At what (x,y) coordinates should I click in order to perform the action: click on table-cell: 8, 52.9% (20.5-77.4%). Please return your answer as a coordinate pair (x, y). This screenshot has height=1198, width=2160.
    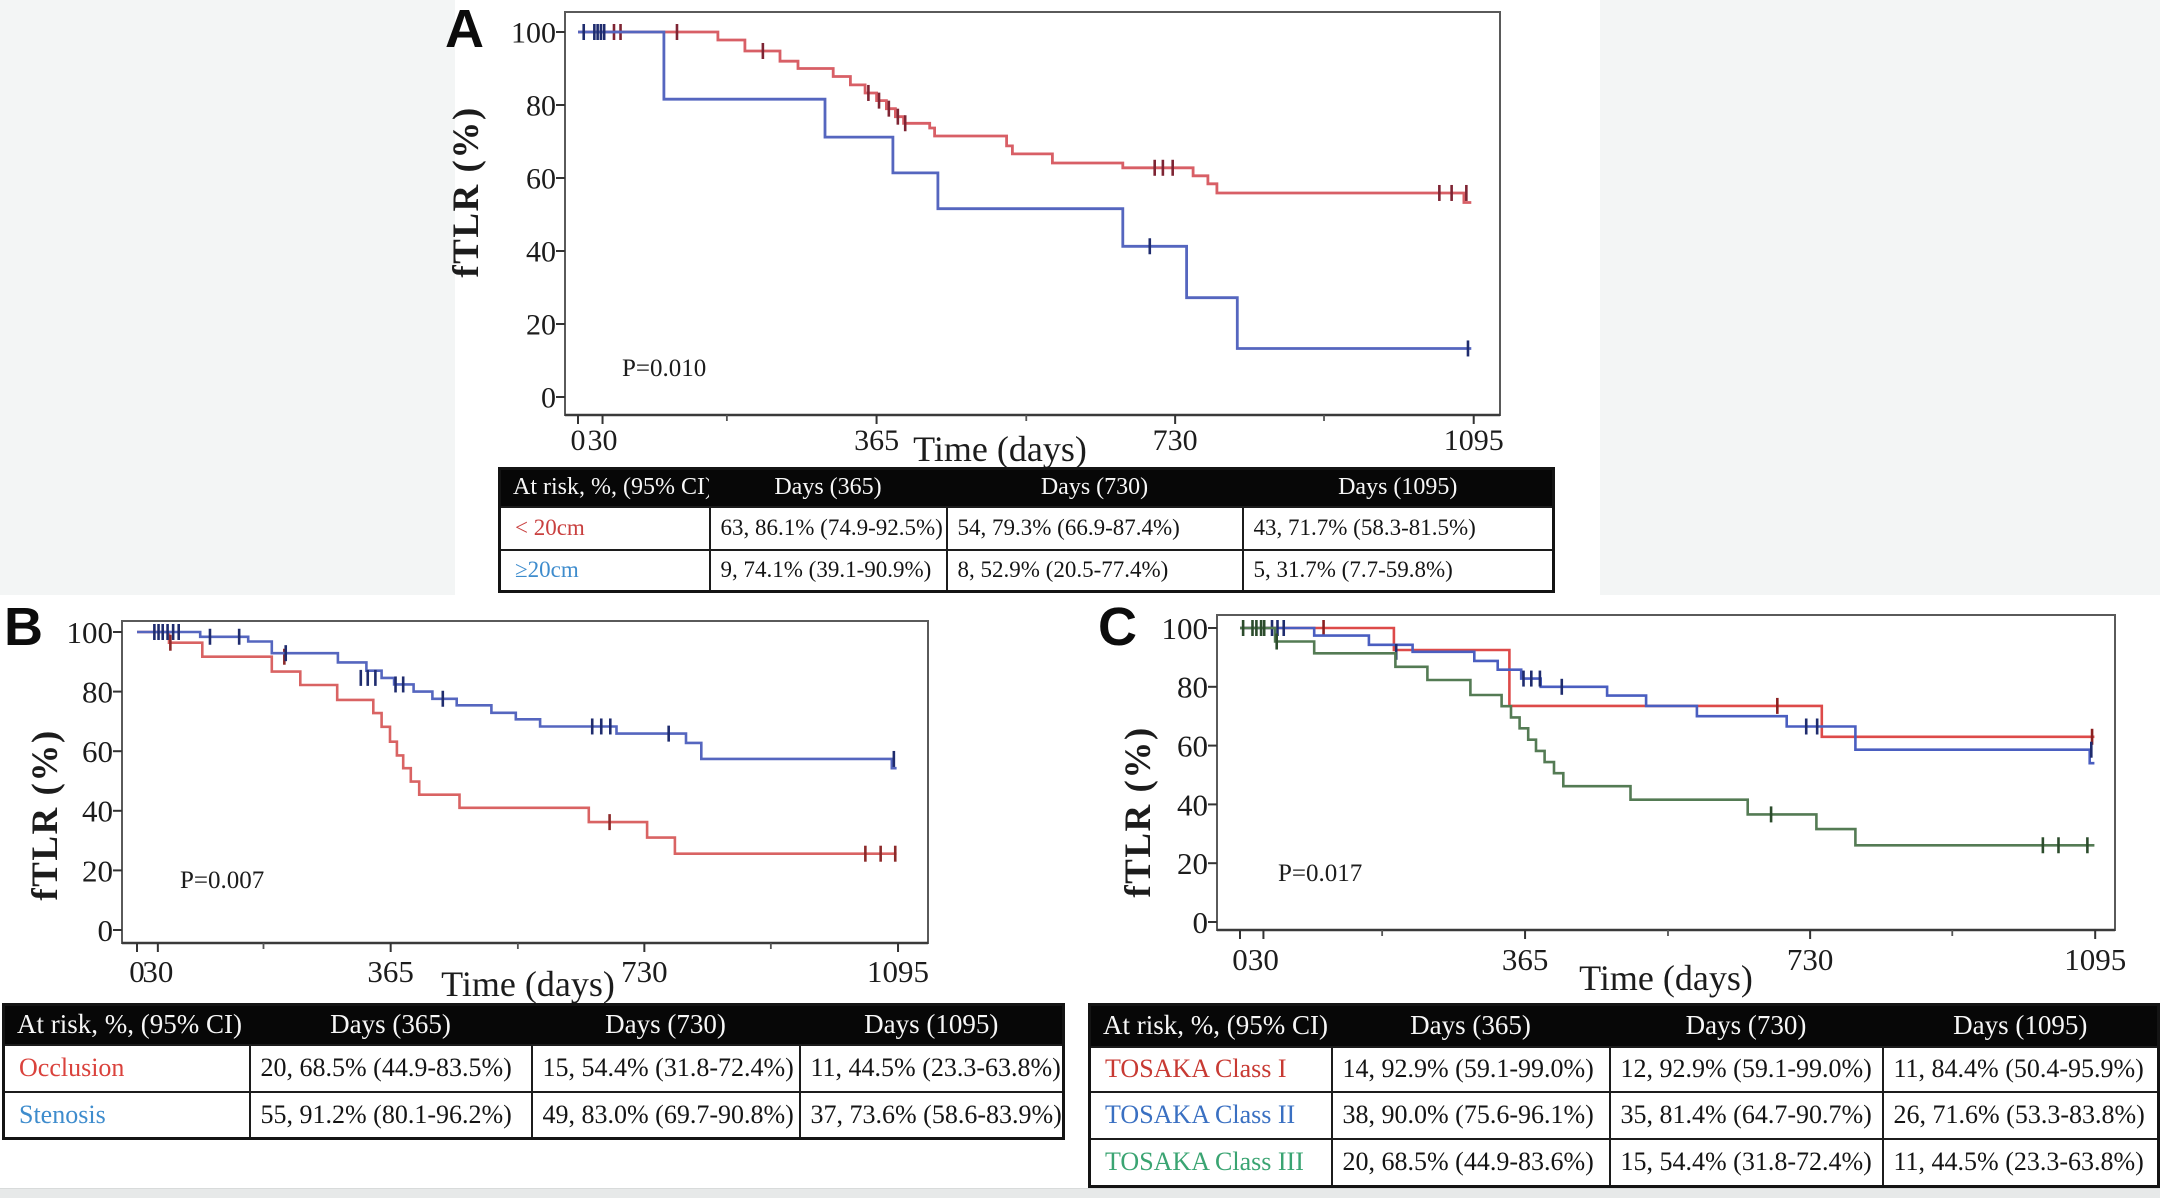
    Looking at the image, I should click on (1094, 570).